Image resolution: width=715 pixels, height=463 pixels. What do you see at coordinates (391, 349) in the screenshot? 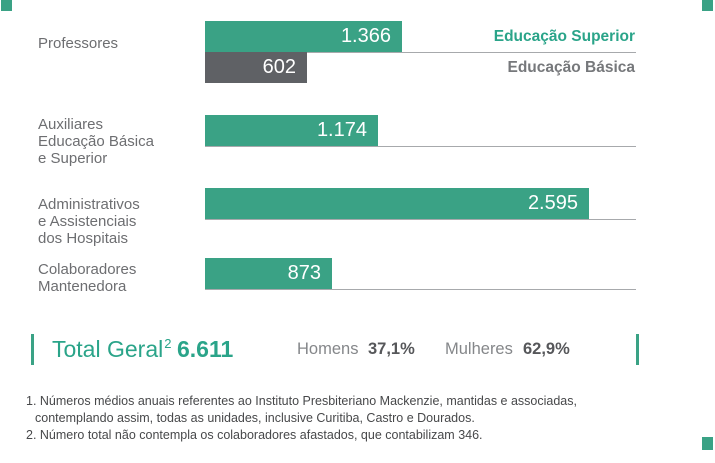
I see `homens-value: 37,1%` at bounding box center [391, 349].